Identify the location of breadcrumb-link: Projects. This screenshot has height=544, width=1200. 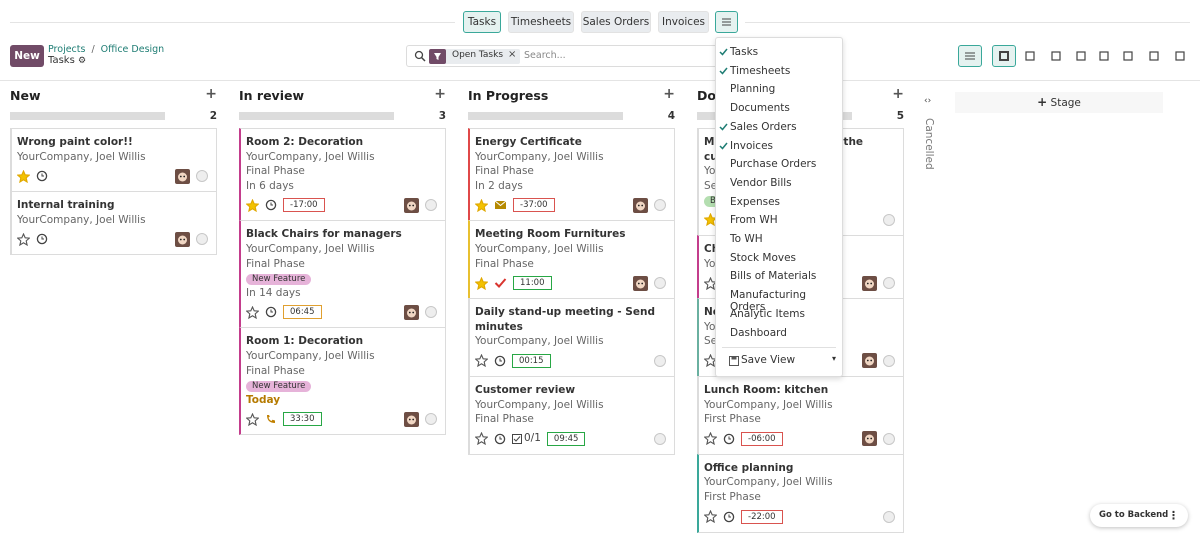
(67, 49).